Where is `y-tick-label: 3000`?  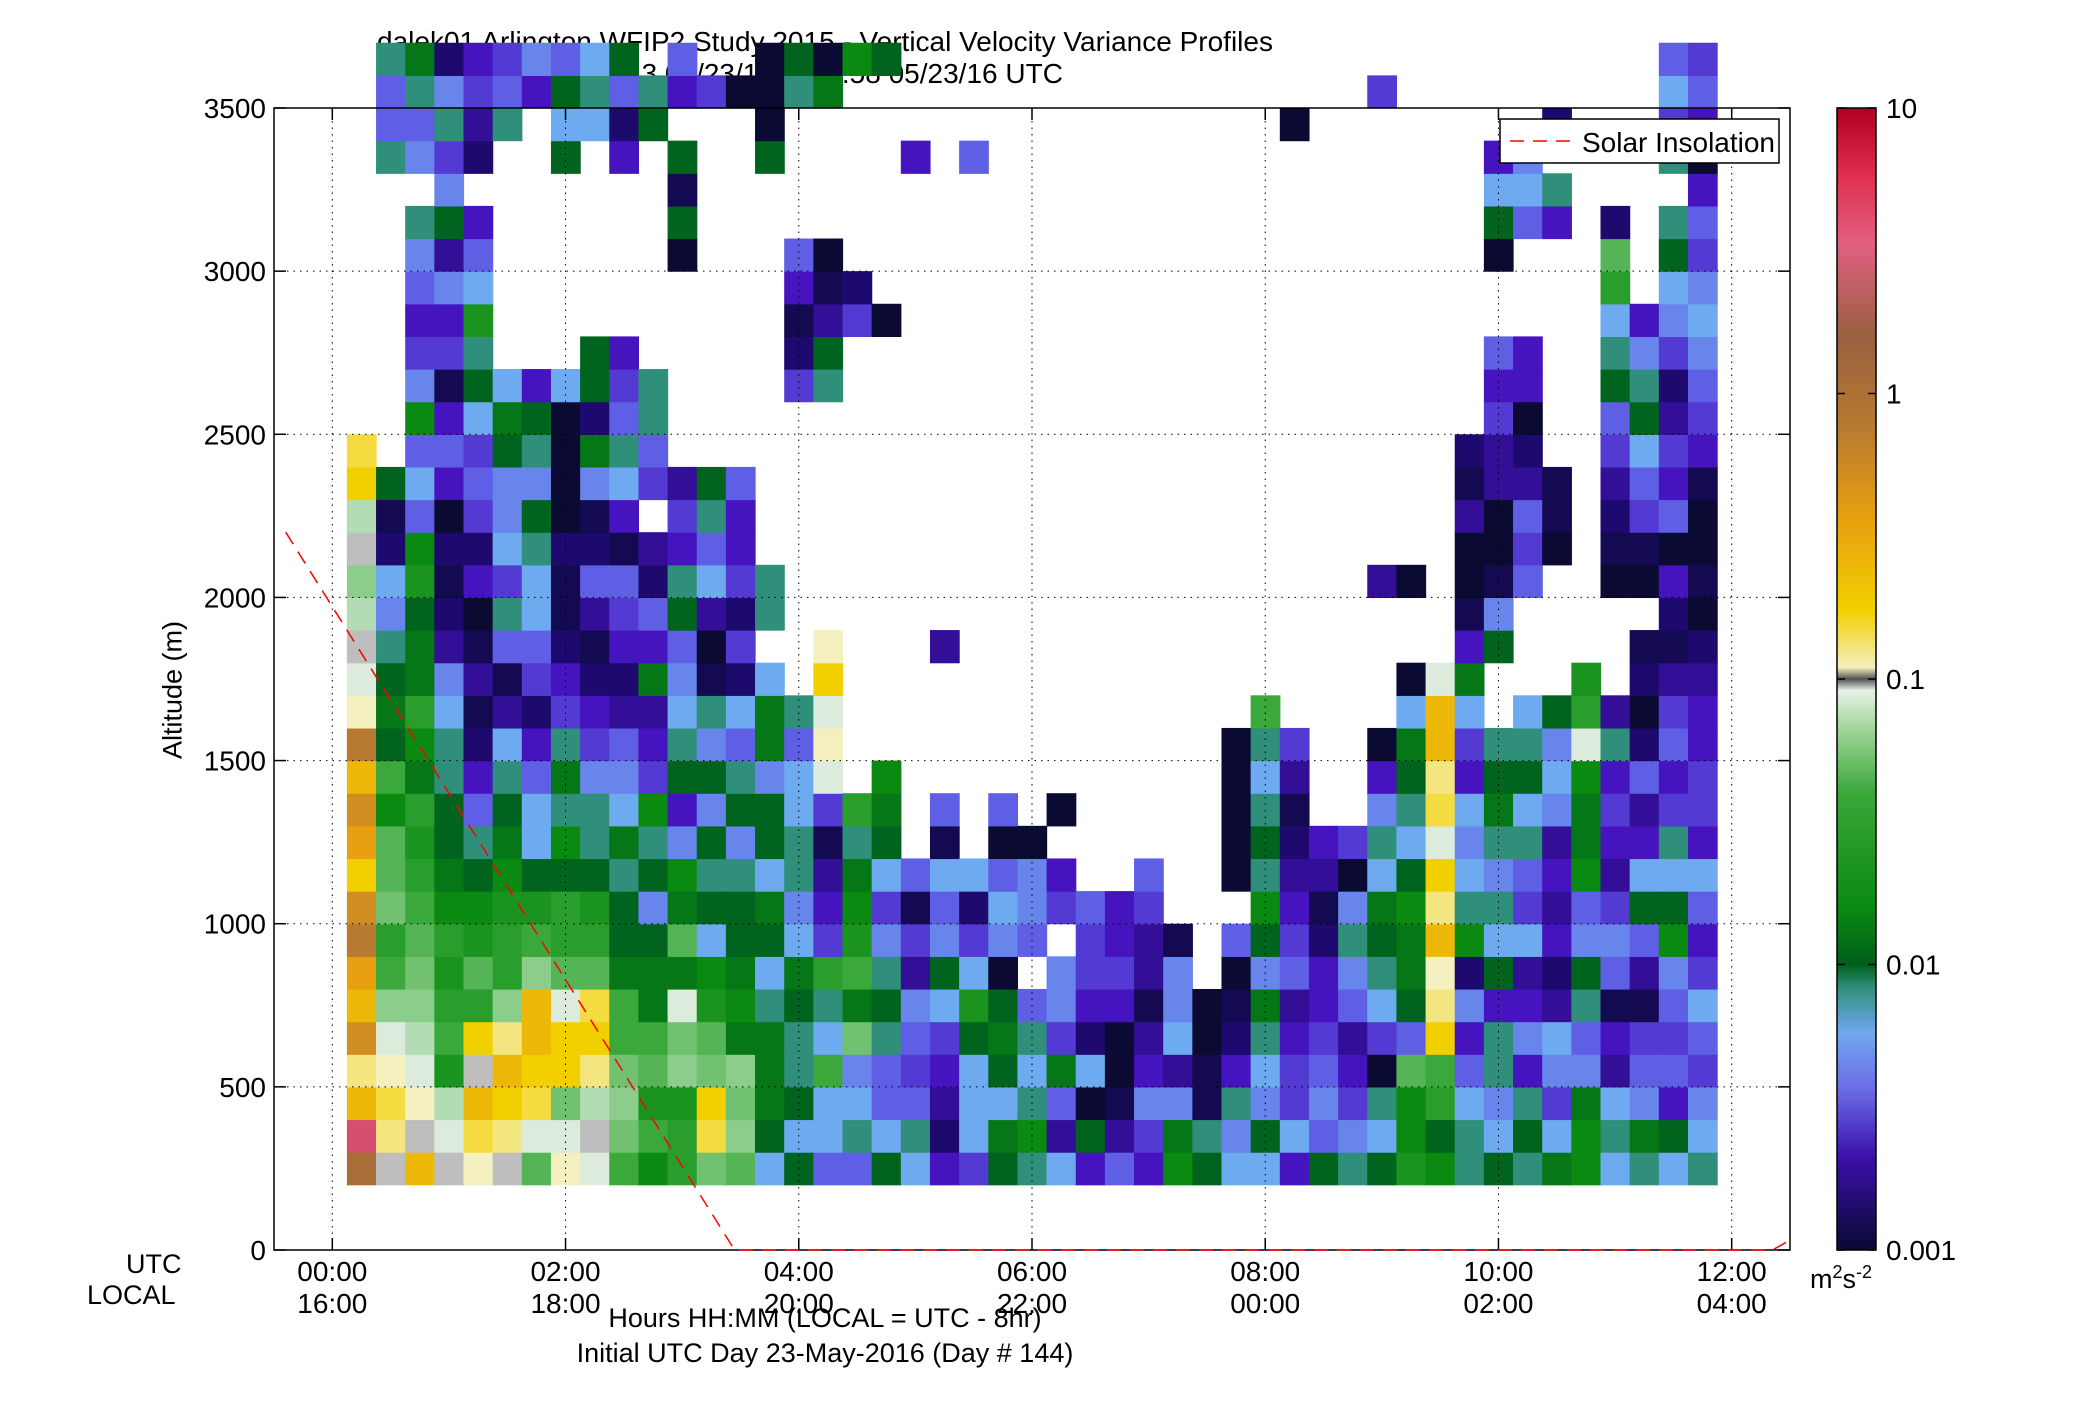 y-tick-label: 3000 is located at coordinates (235, 271).